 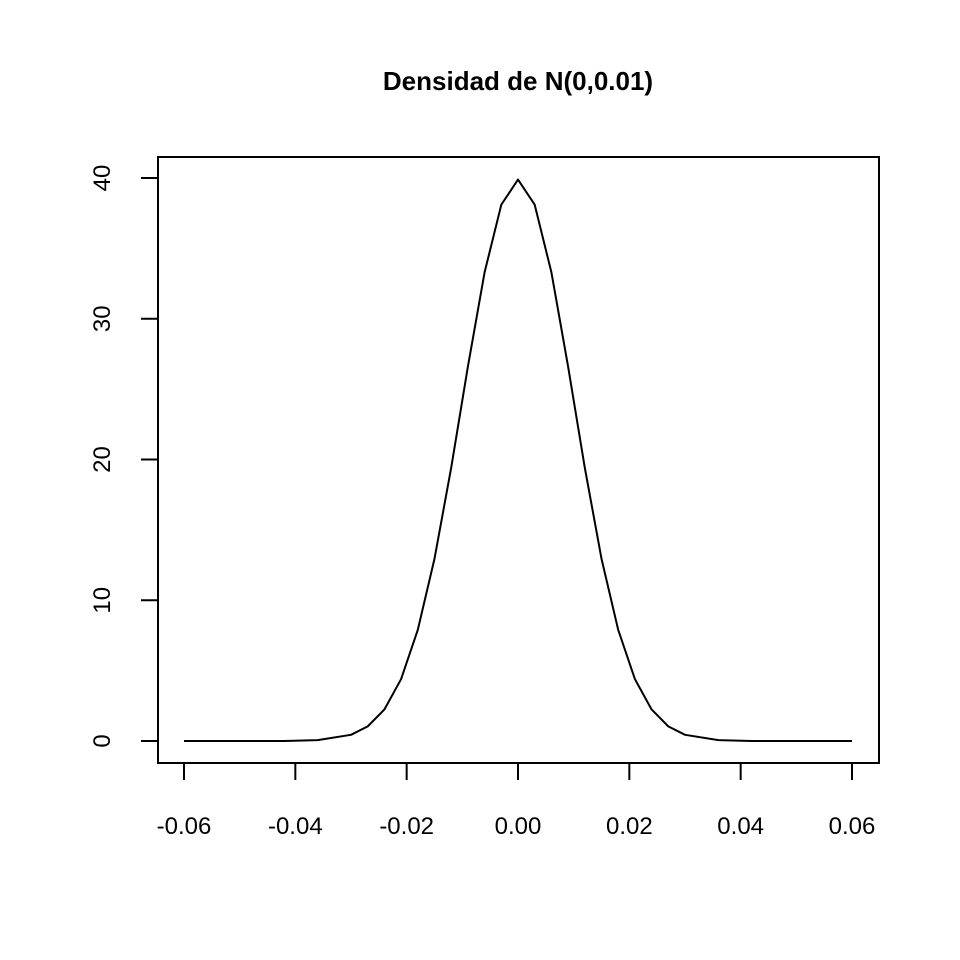 I want to click on x-tick-label: 0.06, so click(x=852, y=826).